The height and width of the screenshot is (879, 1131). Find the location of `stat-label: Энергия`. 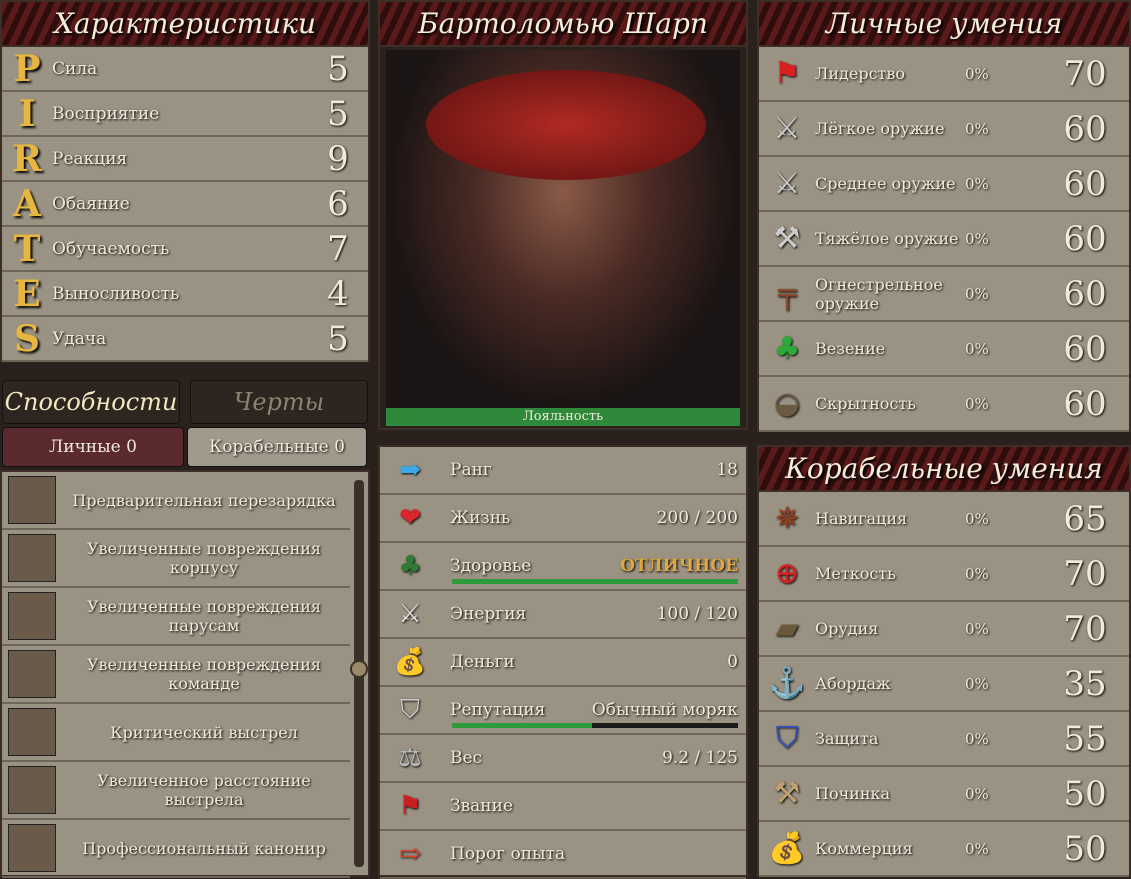

stat-label: Энергия is located at coordinates (488, 614).